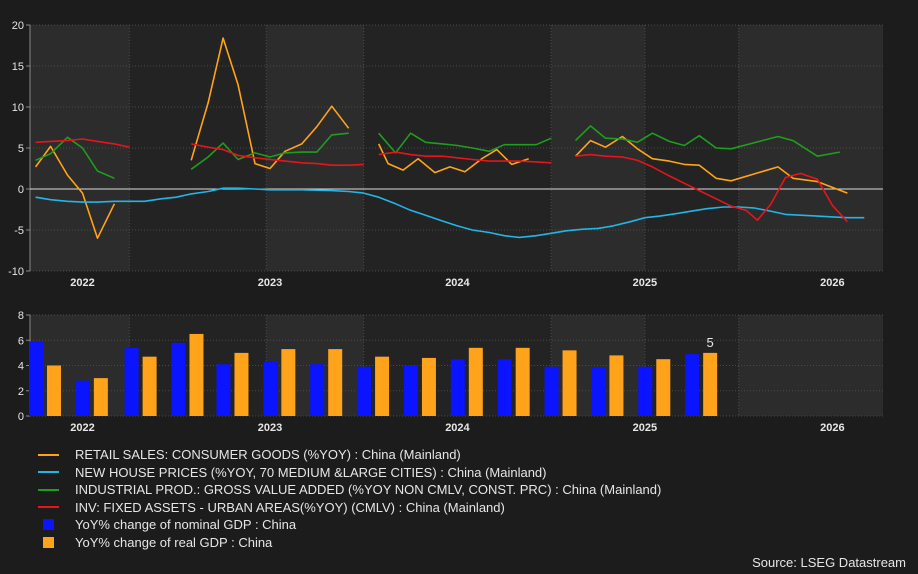 The width and height of the screenshot is (918, 574). I want to click on bottom-y-tick-label: 2, so click(21, 392).